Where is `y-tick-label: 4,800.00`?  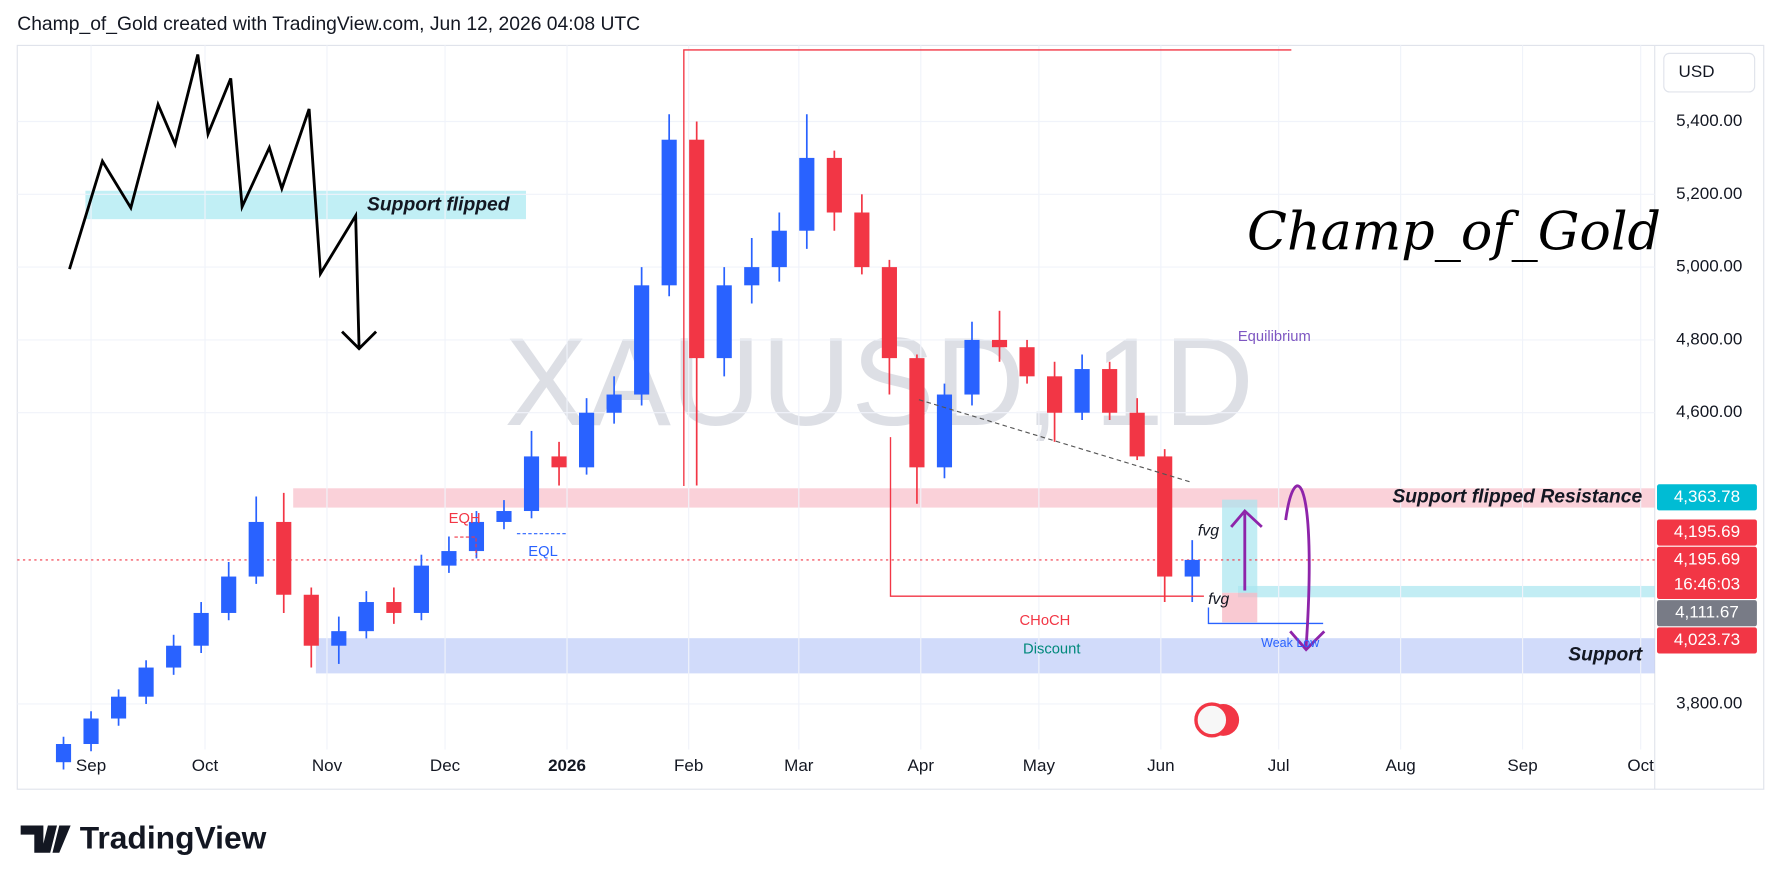 y-tick-label: 4,800.00 is located at coordinates (1709, 338).